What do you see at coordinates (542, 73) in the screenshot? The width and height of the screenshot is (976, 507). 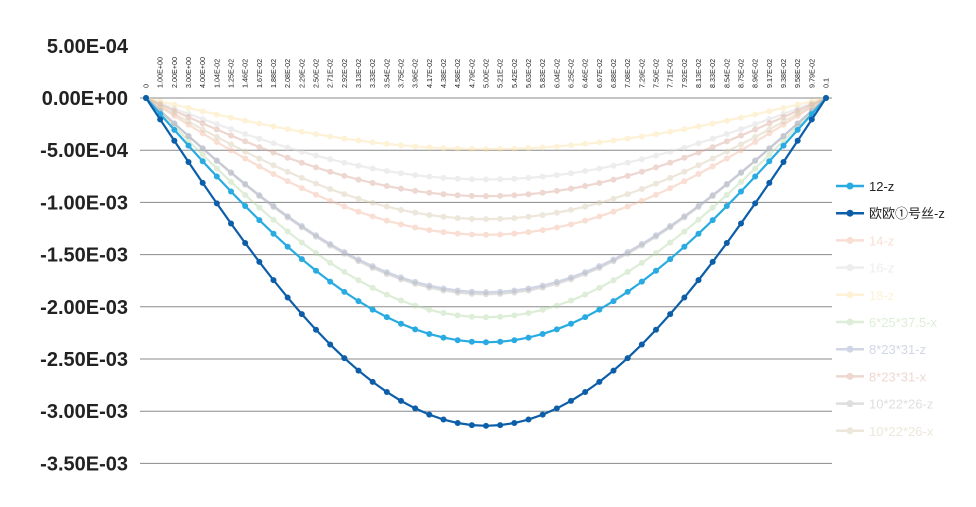 I see `x-tick-label: 5.83E-02` at bounding box center [542, 73].